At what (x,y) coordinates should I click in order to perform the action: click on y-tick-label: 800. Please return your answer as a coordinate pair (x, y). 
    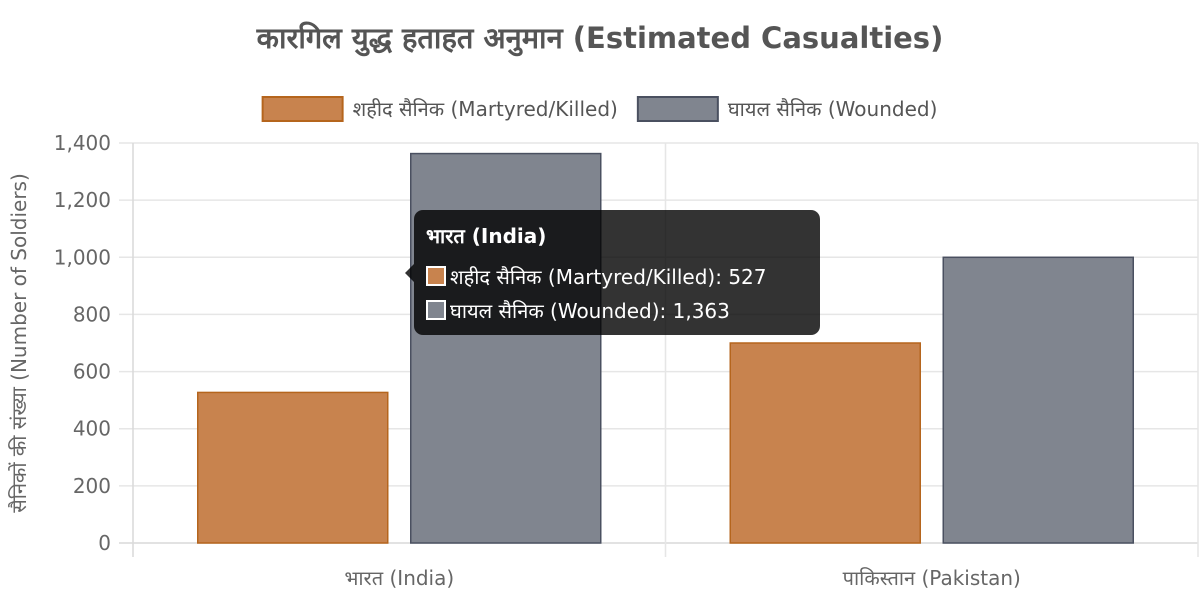
    Looking at the image, I should click on (92, 314).